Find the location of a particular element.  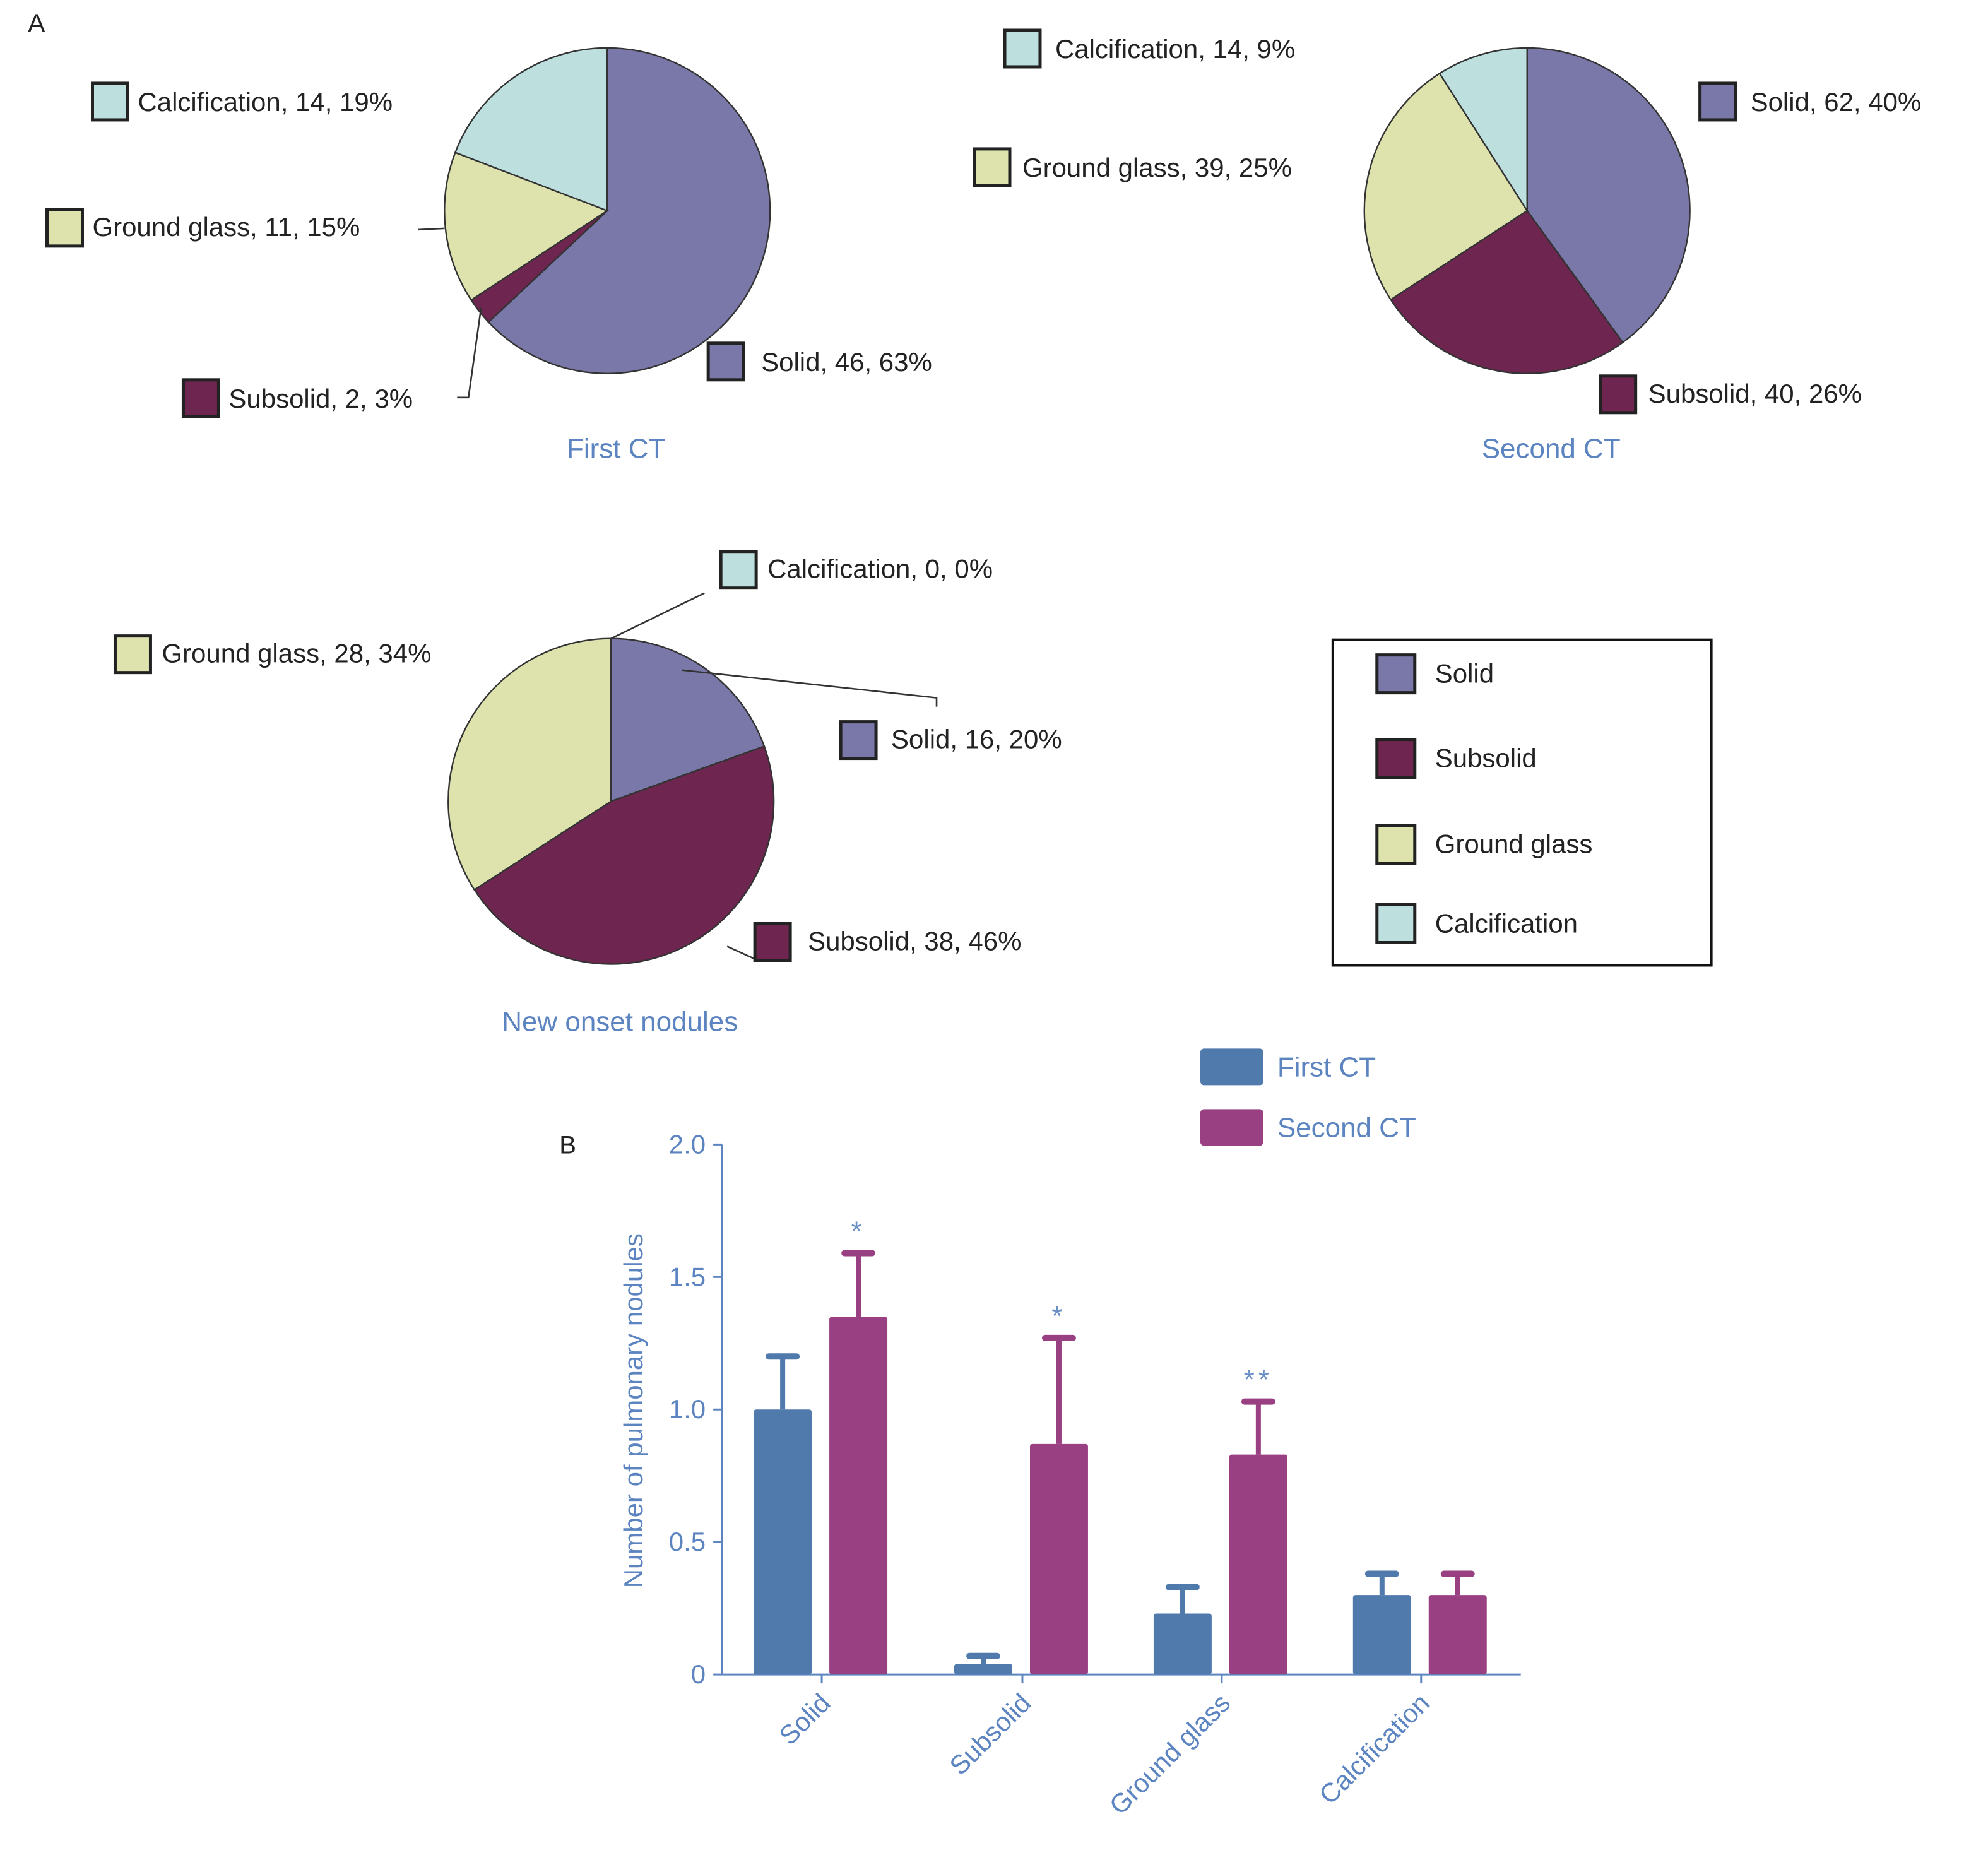

legend-label-ground-glass: Ground glass is located at coordinates (1514, 844).